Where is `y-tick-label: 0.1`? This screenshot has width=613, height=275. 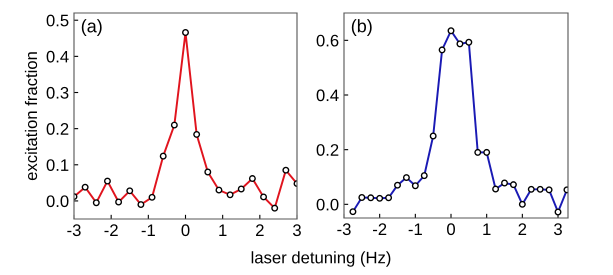 y-tick-label: 0.1 is located at coordinates (57, 165).